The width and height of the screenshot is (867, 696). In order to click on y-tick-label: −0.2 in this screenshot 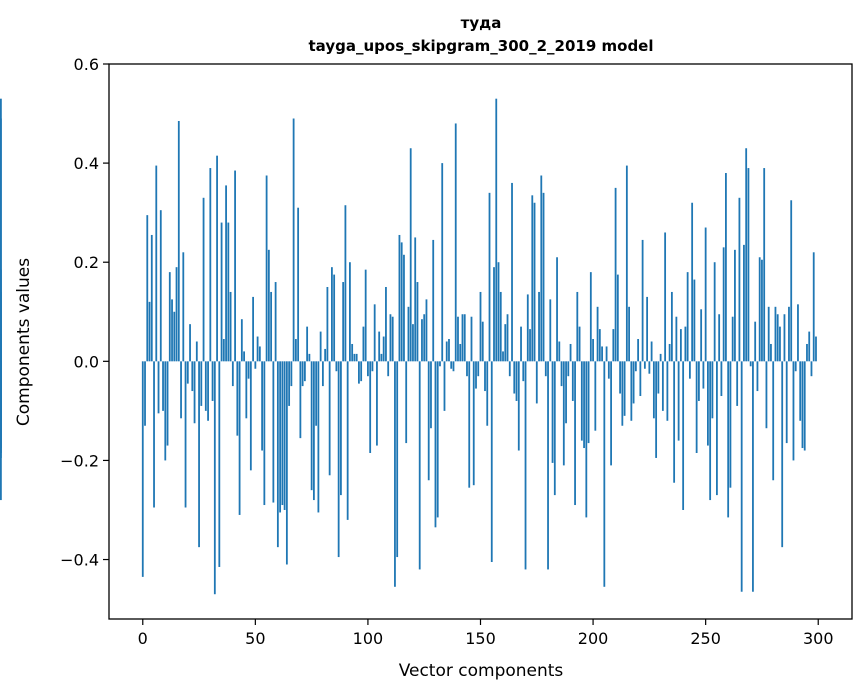, I will do `click(79, 460)`.